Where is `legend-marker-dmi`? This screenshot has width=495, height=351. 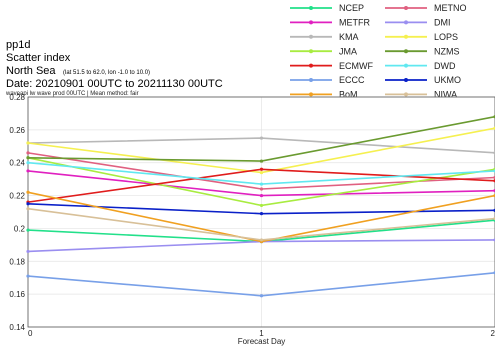
legend-marker-dmi is located at coordinates (406, 22).